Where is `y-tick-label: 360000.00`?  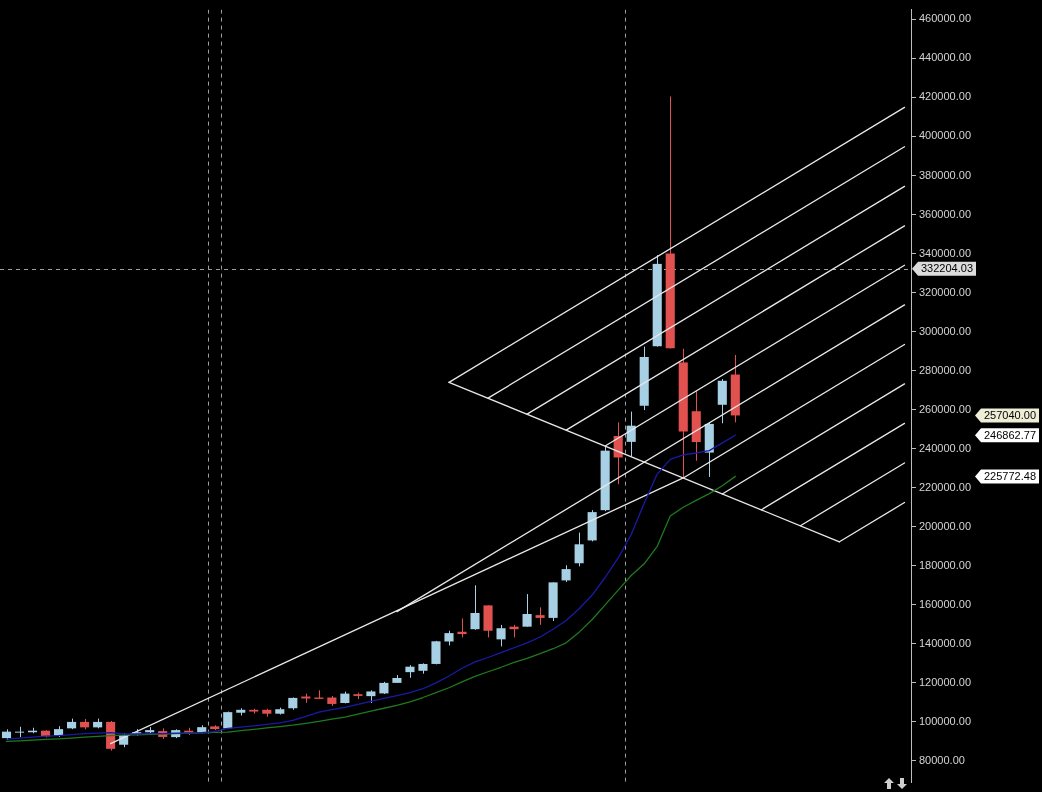 y-tick-label: 360000.00 is located at coordinates (945, 213).